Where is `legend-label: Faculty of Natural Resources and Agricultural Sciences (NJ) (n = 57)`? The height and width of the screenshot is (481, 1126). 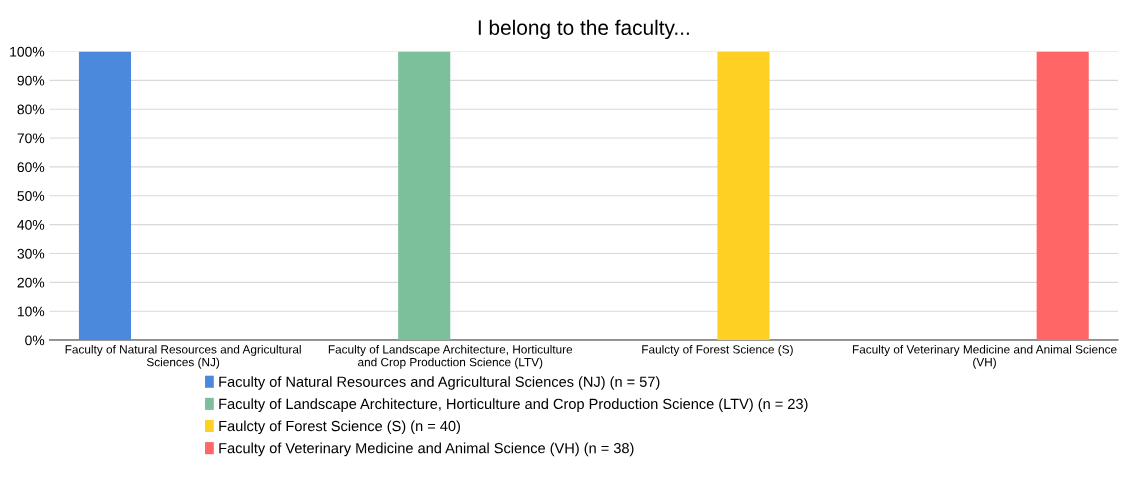
legend-label: Faculty of Natural Resources and Agricultural Sciences (NJ) (n = 57) is located at coordinates (439, 383).